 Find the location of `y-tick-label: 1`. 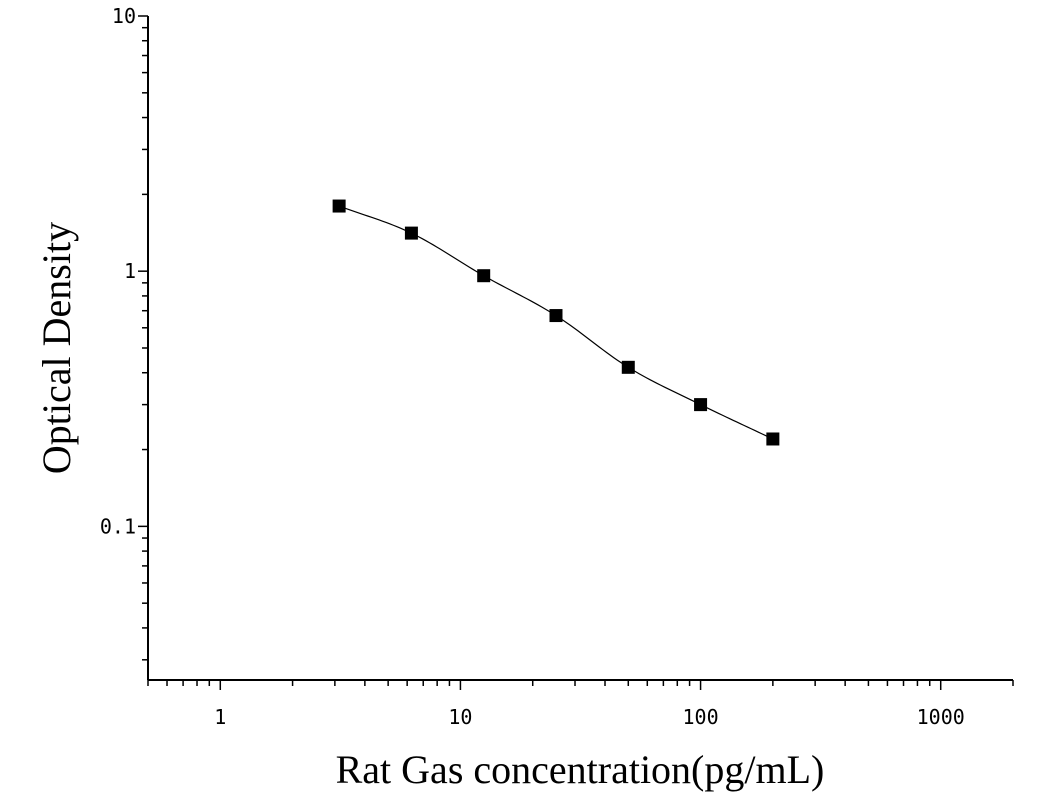

y-tick-label: 1 is located at coordinates (130, 271).